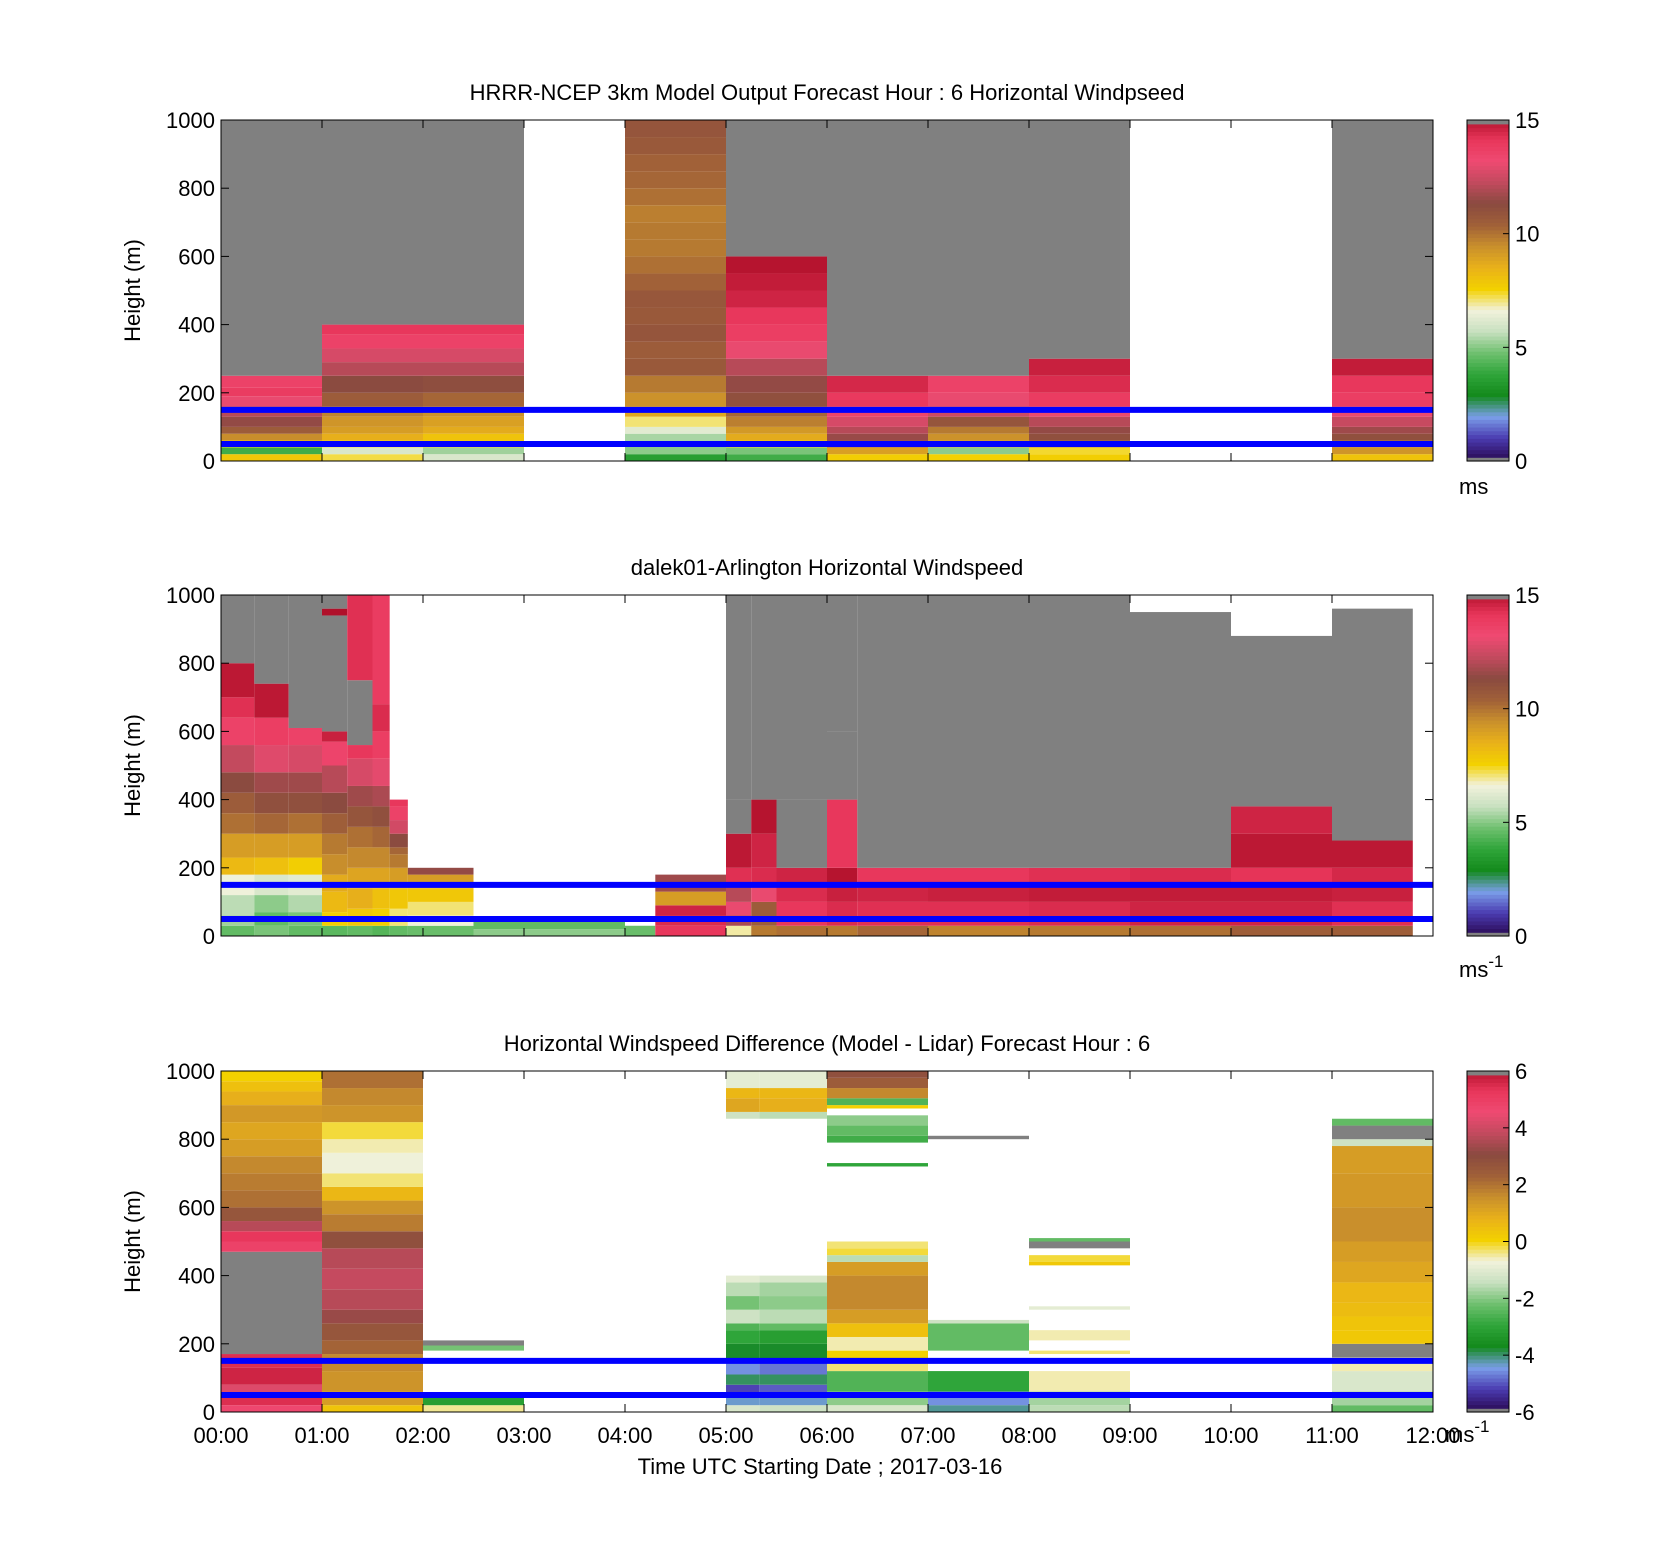 This screenshot has height=1566, width=1680. I want to click on colorbar-tick-label: 4, so click(1521, 1128).